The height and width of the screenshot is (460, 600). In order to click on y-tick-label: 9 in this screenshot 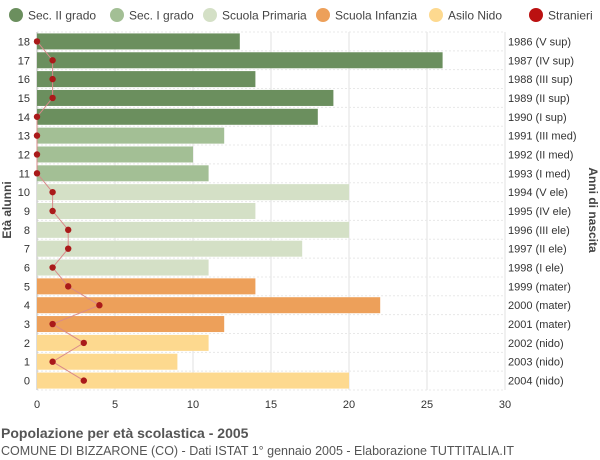, I will do `click(27, 212)`.